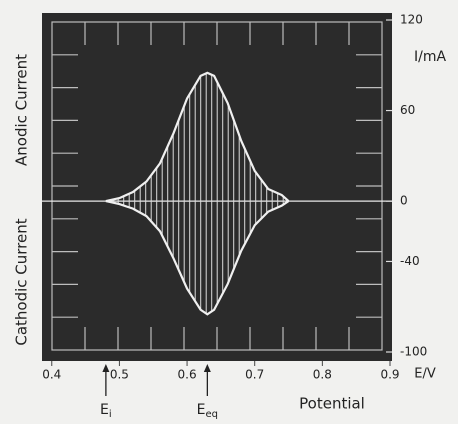 The width and height of the screenshot is (458, 424). What do you see at coordinates (22, 281) in the screenshot?
I see `cathodic-label: Cathodic Current` at bounding box center [22, 281].